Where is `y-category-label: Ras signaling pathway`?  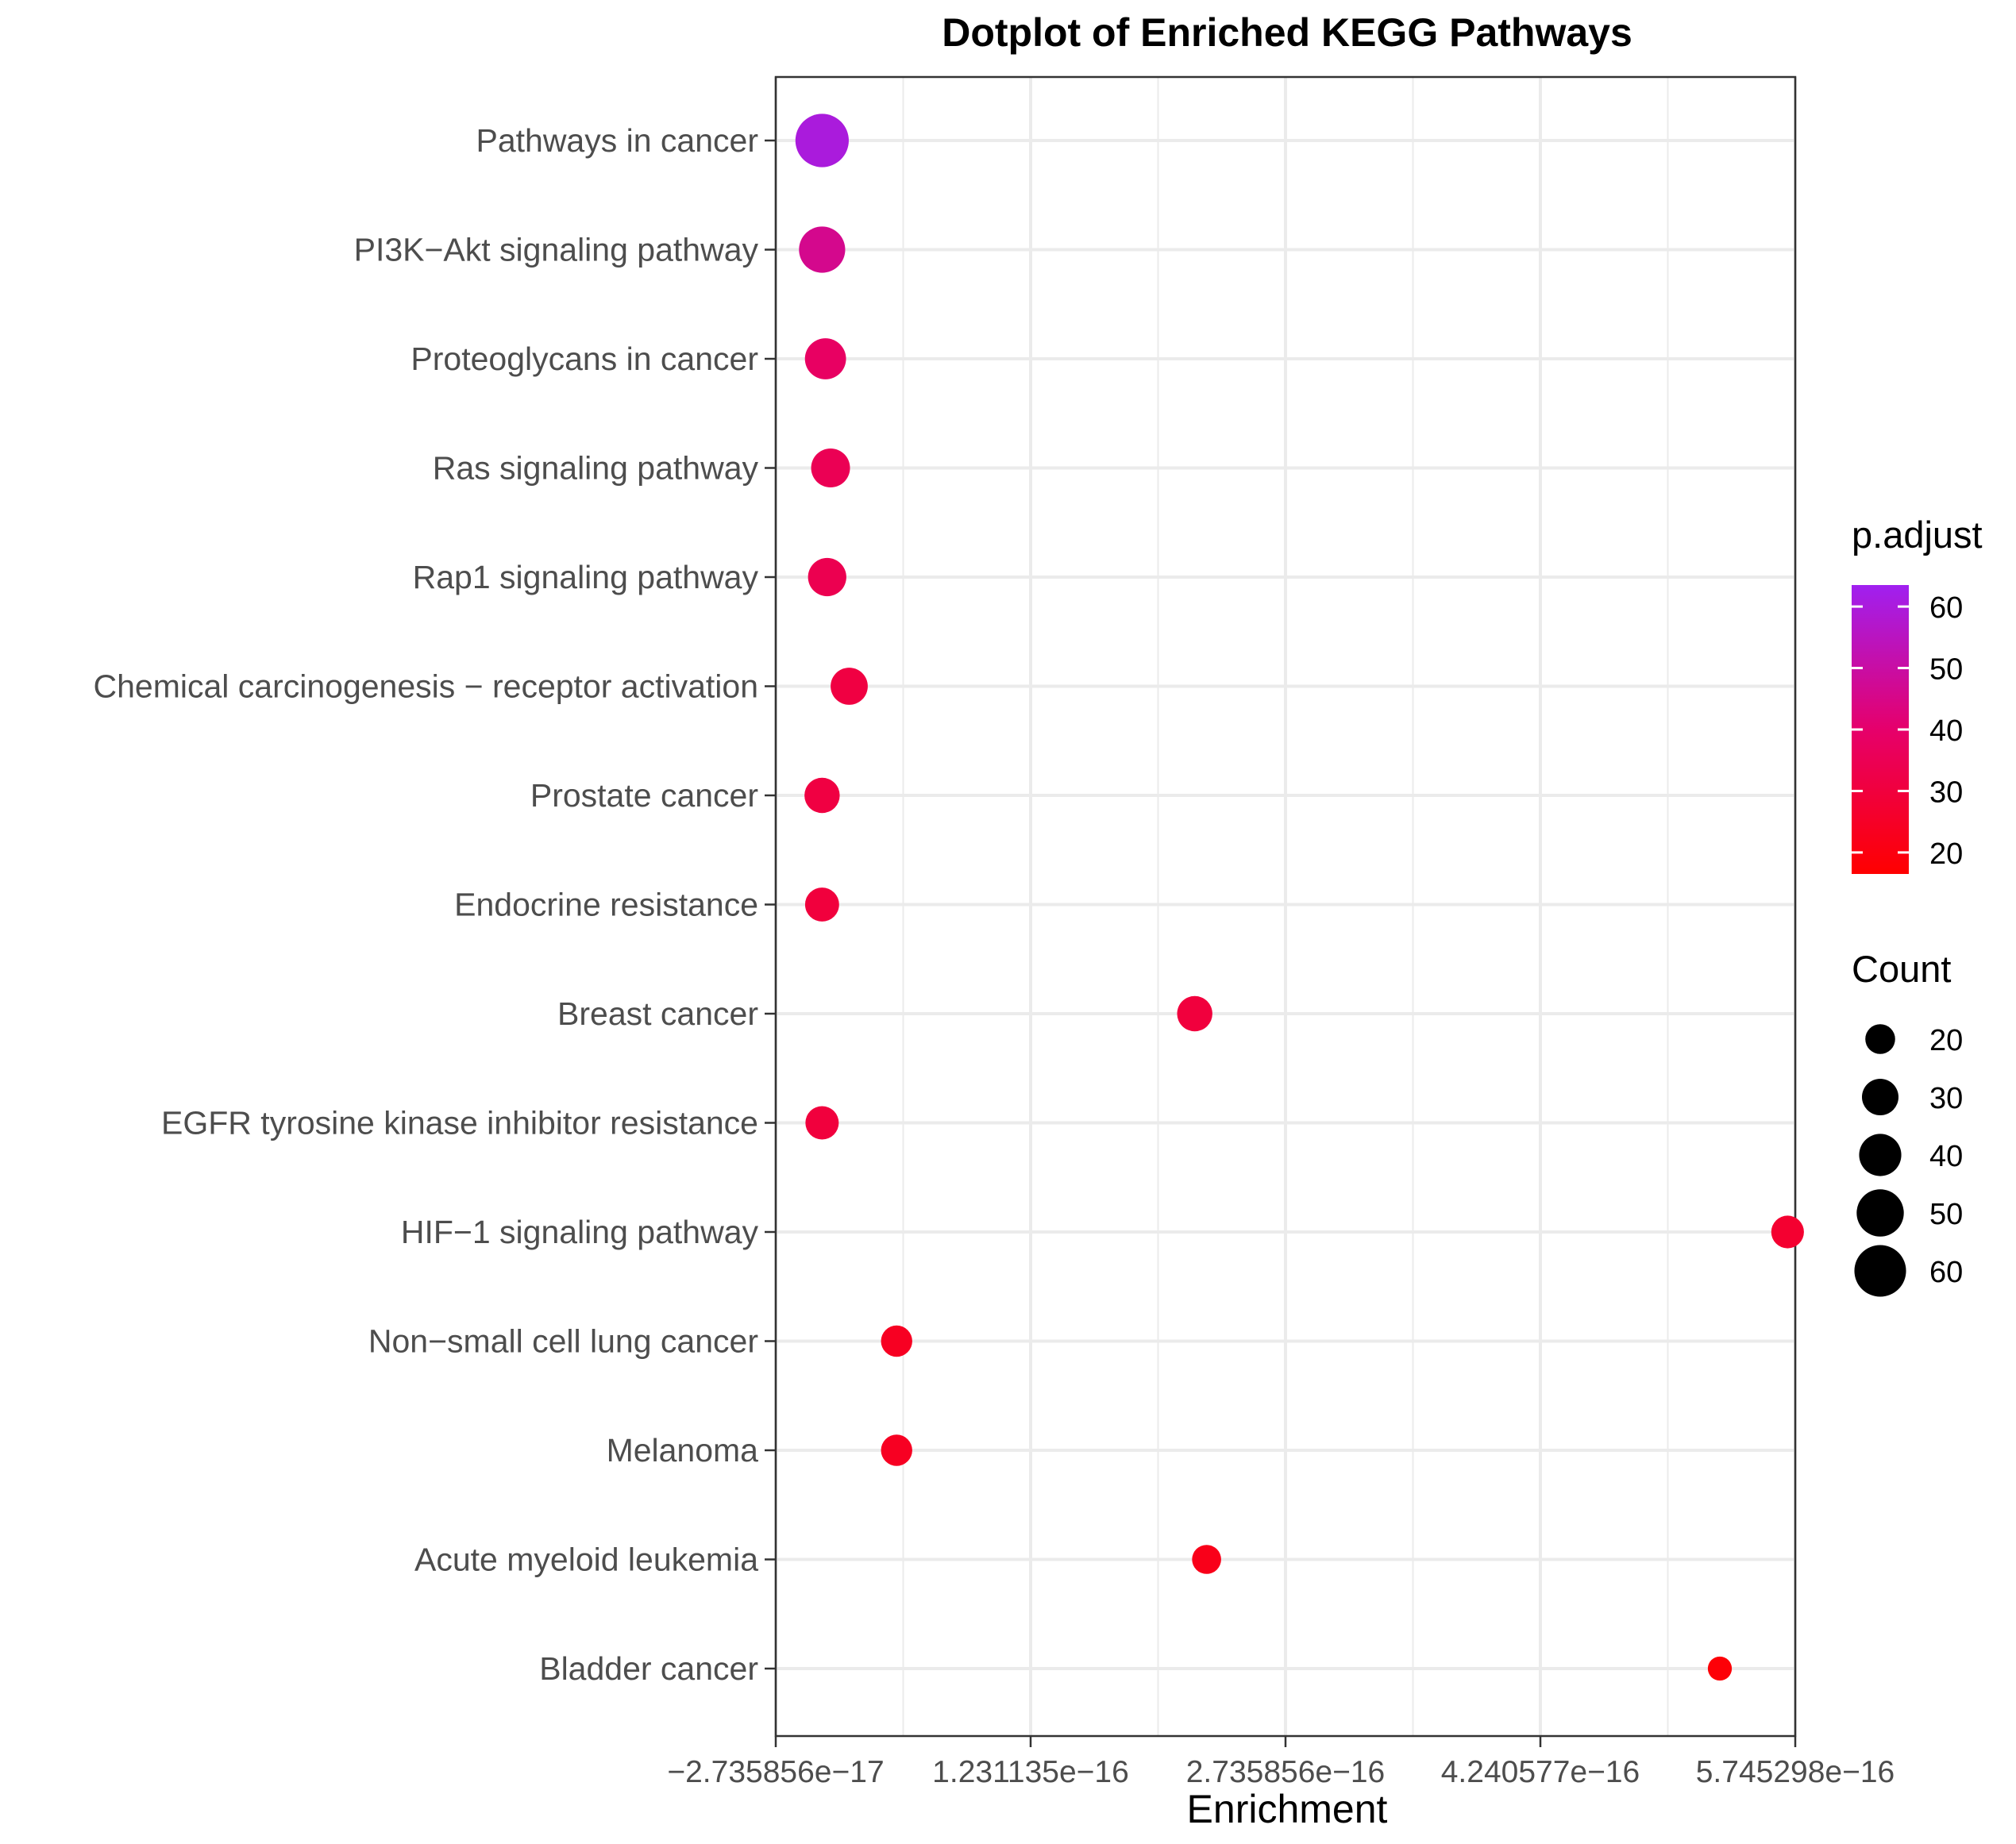
y-category-label: Ras signaling pathway is located at coordinates (596, 468).